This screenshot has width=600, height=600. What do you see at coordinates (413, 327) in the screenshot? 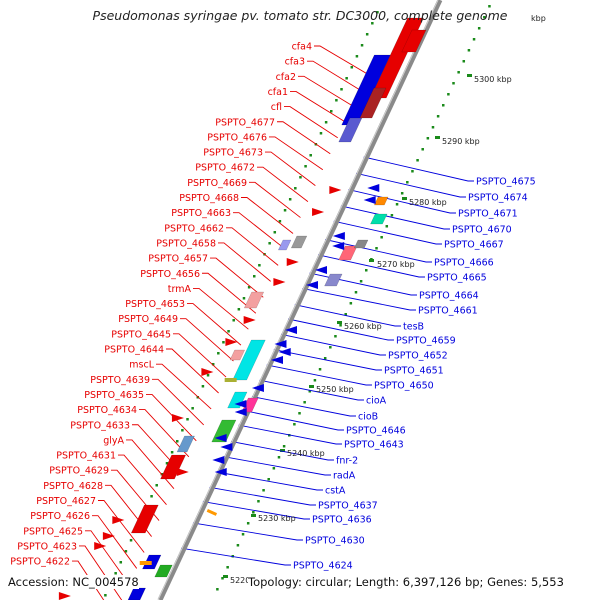
I see `reverse-gene-label: tesB` at bounding box center [413, 327].